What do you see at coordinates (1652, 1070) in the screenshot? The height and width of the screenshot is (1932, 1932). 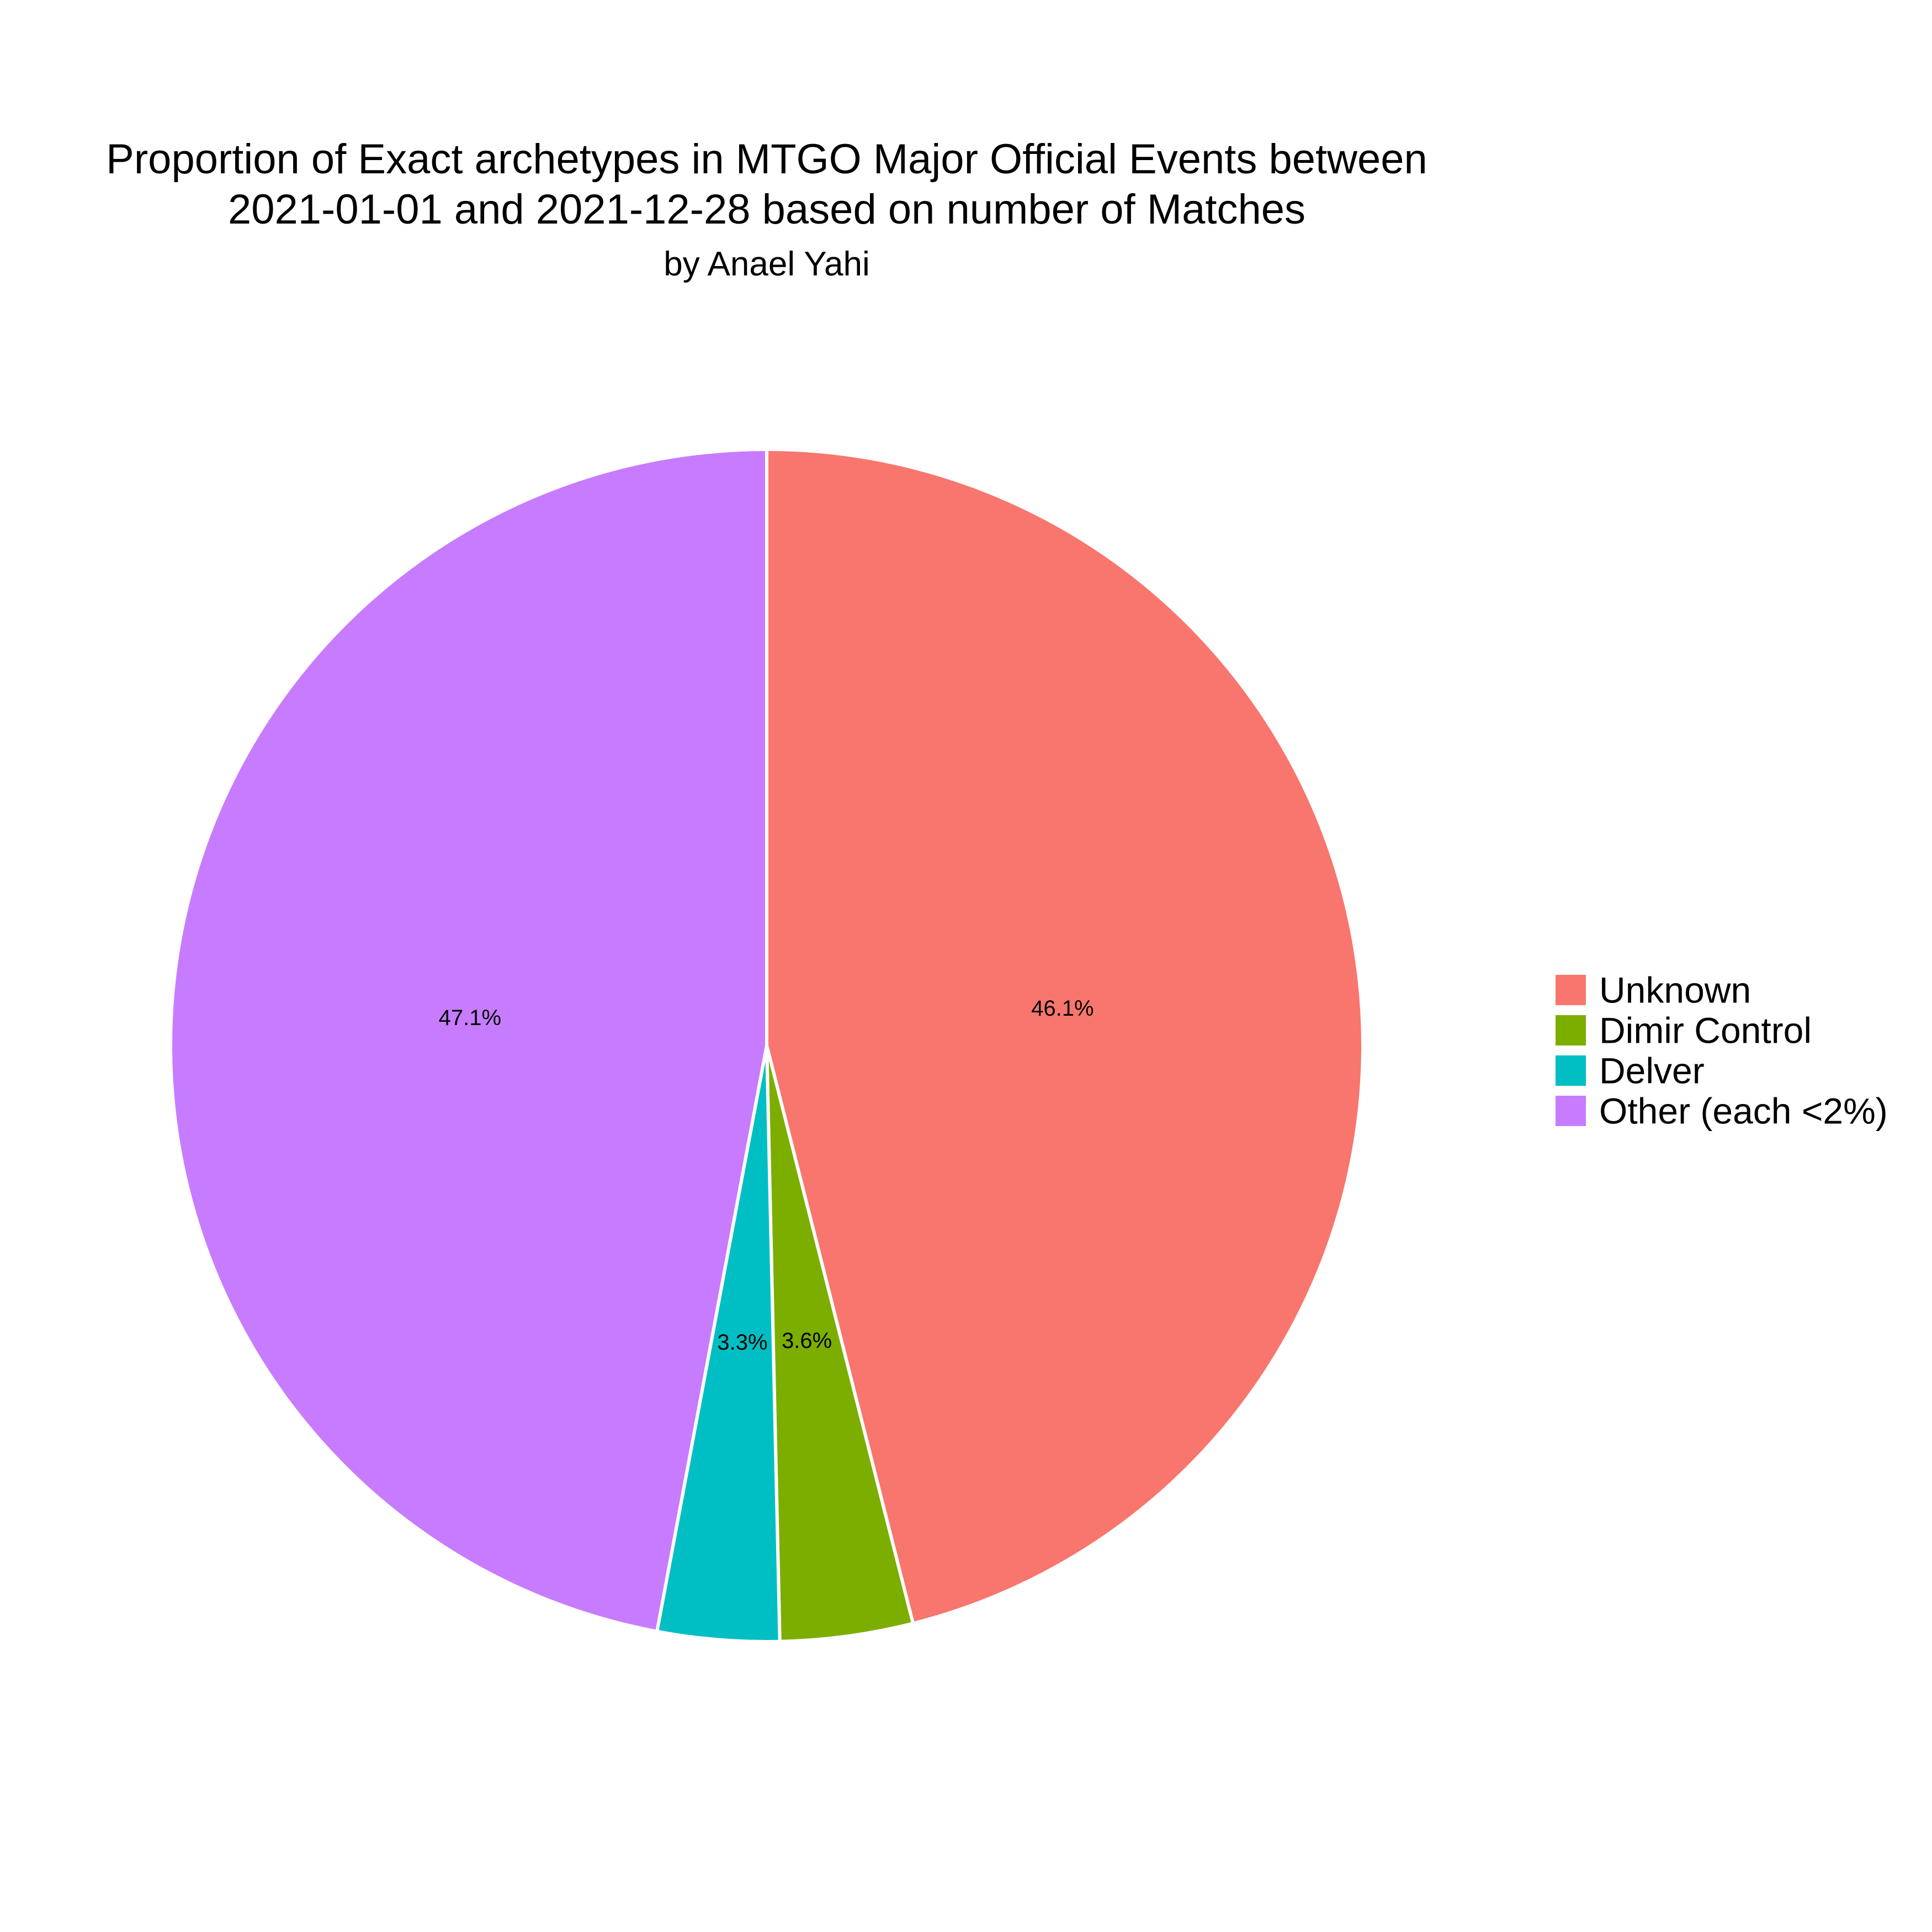 I see `legend-label-delver: Delver` at bounding box center [1652, 1070].